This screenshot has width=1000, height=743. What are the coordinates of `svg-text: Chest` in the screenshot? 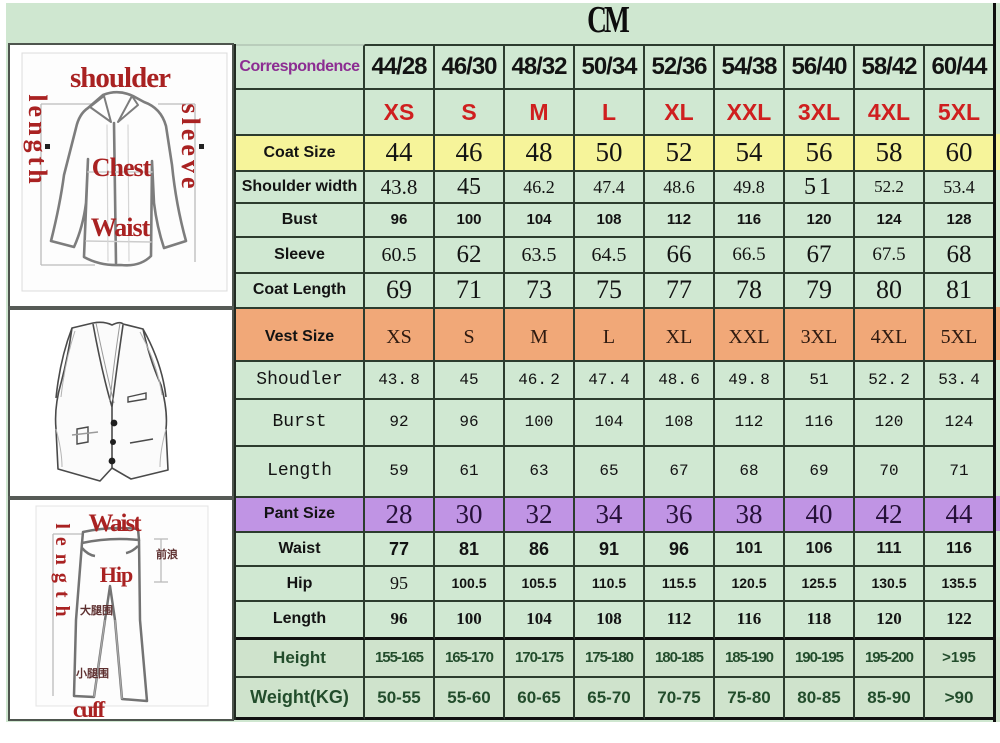 It's located at (122, 167).